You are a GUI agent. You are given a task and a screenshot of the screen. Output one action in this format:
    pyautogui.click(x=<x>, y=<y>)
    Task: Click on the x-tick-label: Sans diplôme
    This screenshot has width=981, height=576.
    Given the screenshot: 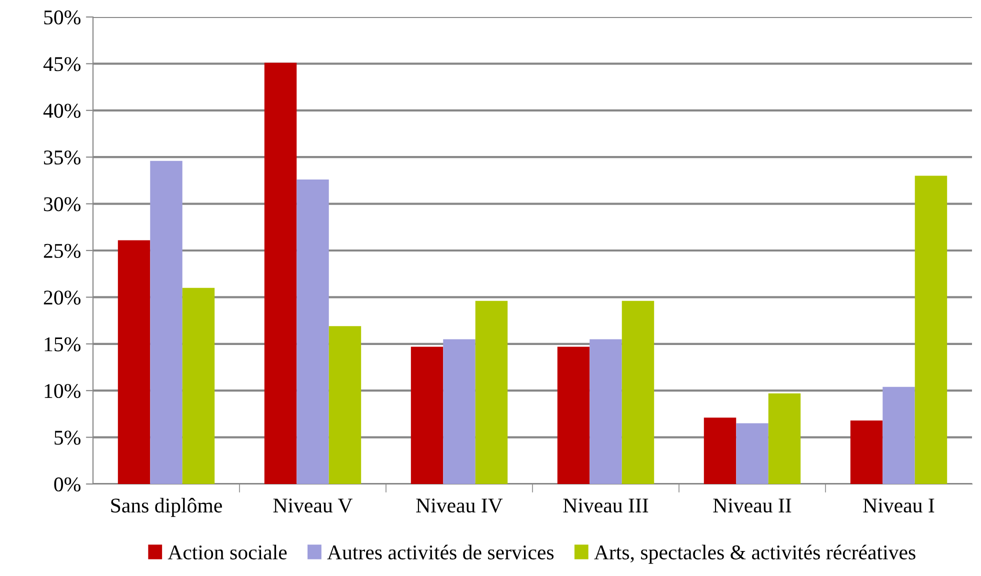 What is the action you would take?
    pyautogui.click(x=166, y=507)
    